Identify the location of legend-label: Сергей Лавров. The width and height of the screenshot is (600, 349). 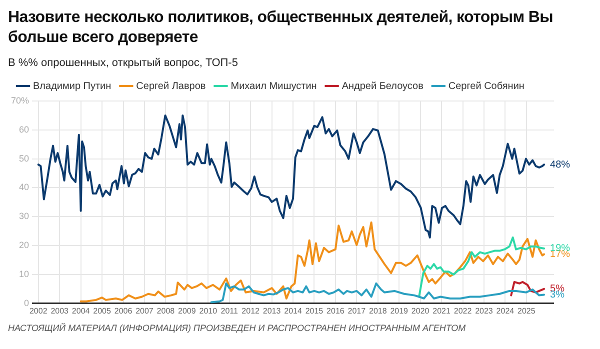
(171, 86).